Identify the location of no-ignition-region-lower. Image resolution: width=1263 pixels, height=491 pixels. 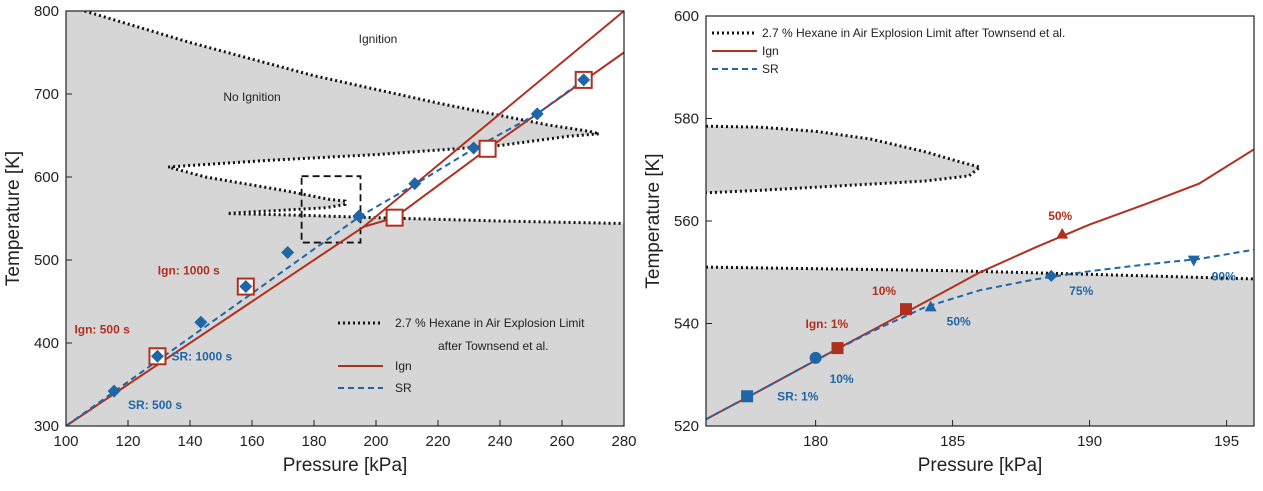
(980, 346).